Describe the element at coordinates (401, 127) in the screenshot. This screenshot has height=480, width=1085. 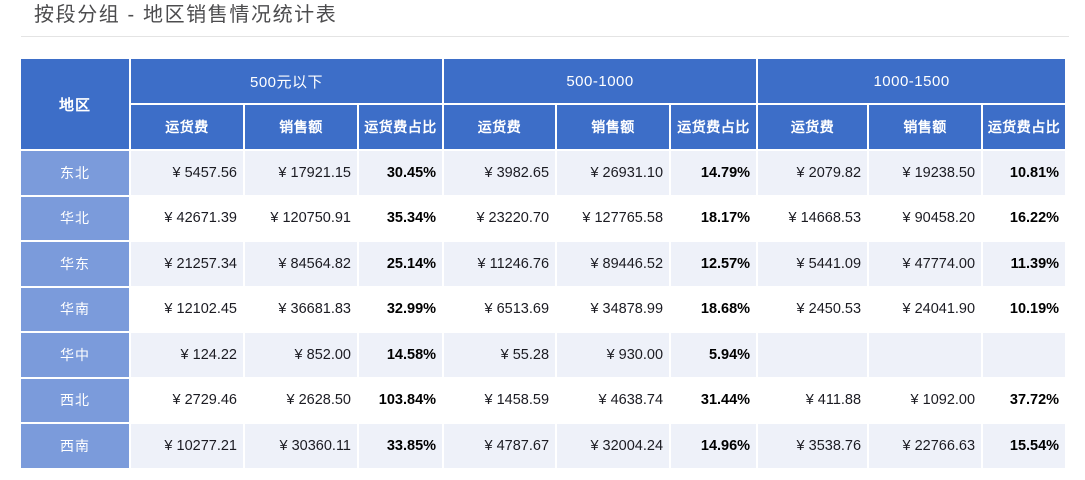
I see `subheader-ratio-g1: 运货费占比` at that location.